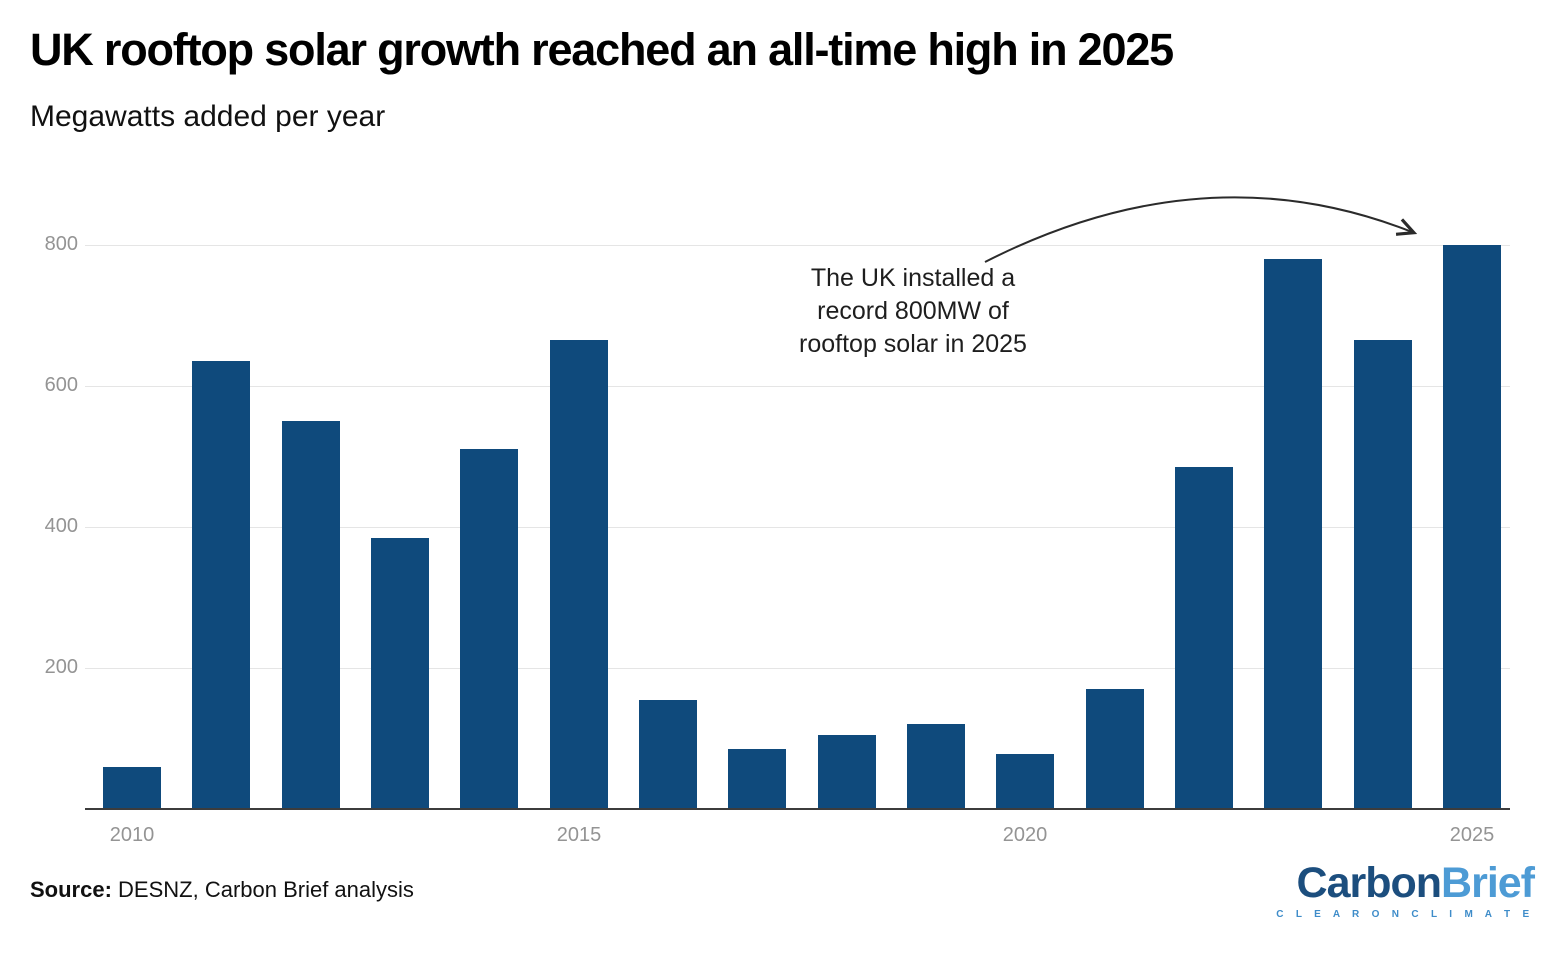  Describe the element at coordinates (61, 667) in the screenshot. I see `y-axis-label-200: 200` at that location.